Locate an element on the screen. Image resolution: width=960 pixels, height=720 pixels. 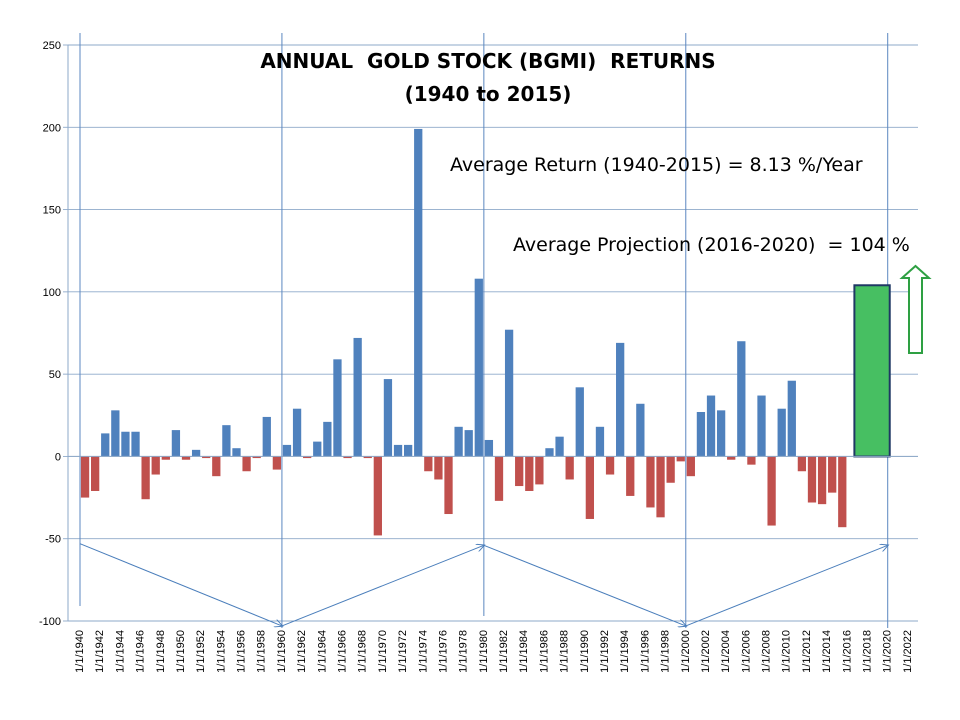
x-tick-label: 1/1/2008 is located at coordinates (767, 651).